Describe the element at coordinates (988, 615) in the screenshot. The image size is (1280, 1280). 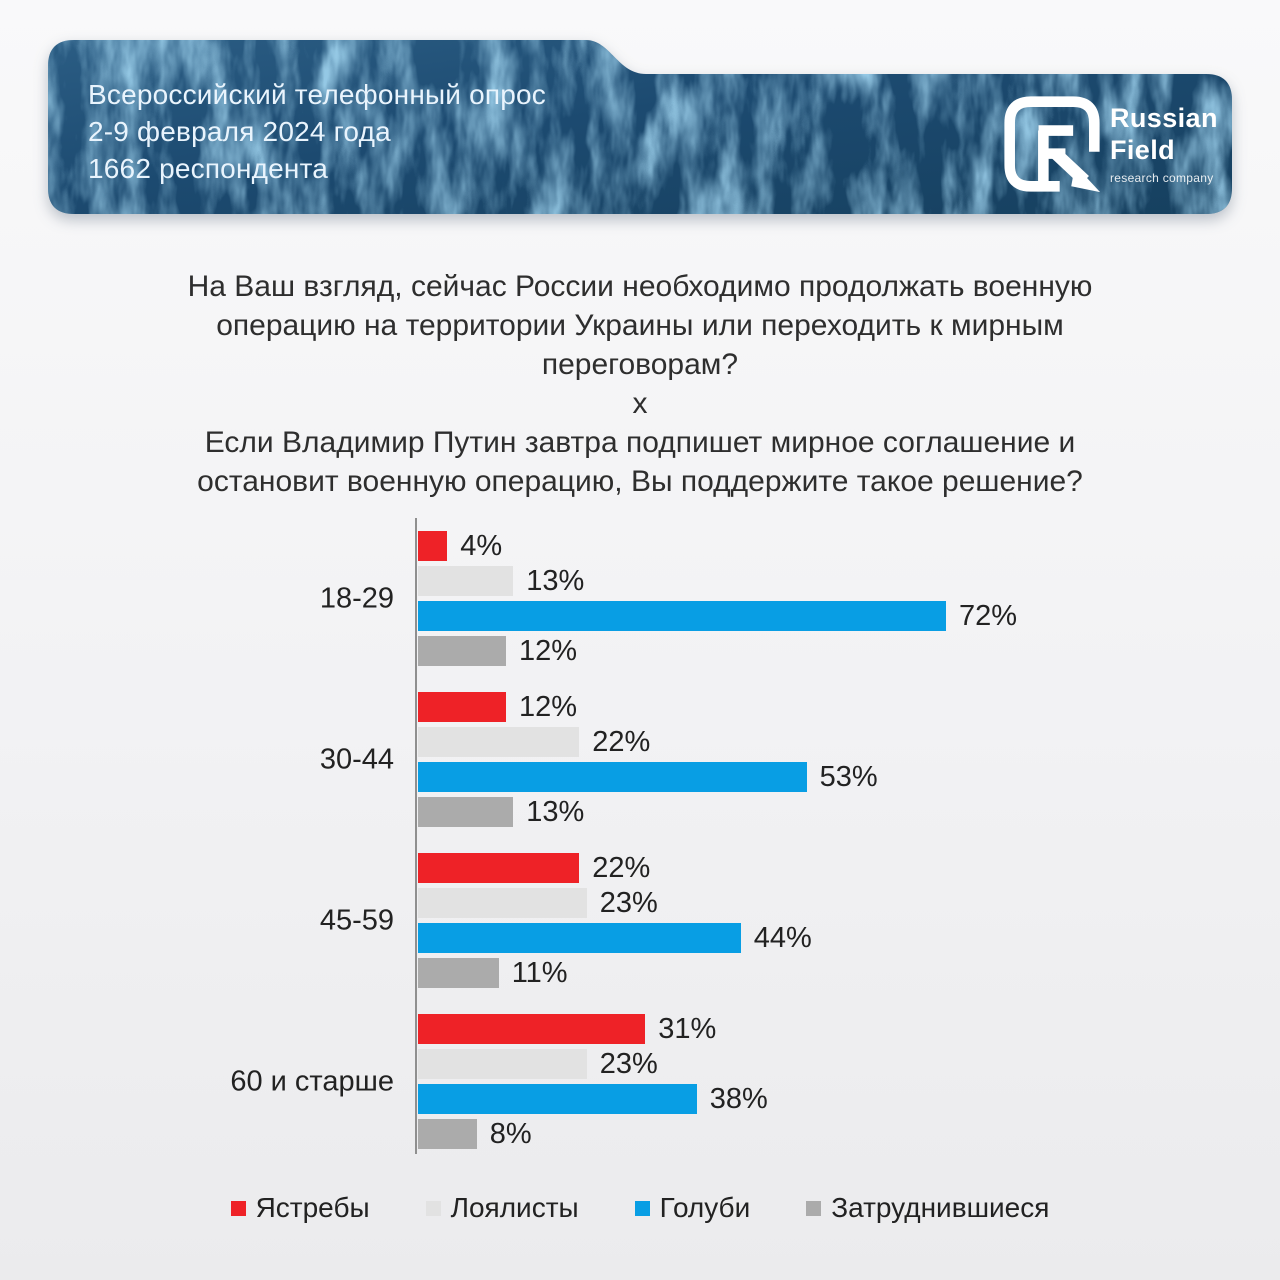
I see `bar-value-label: 72%` at that location.